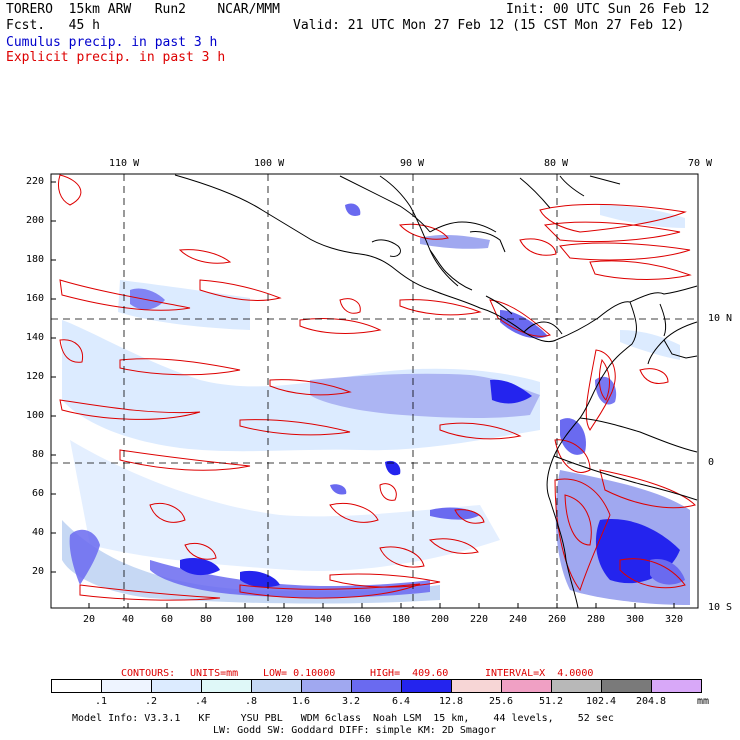 The height and width of the screenshot is (740, 740). What do you see at coordinates (35, 298) in the screenshot?
I see `y-tick-label: 160` at bounding box center [35, 298].